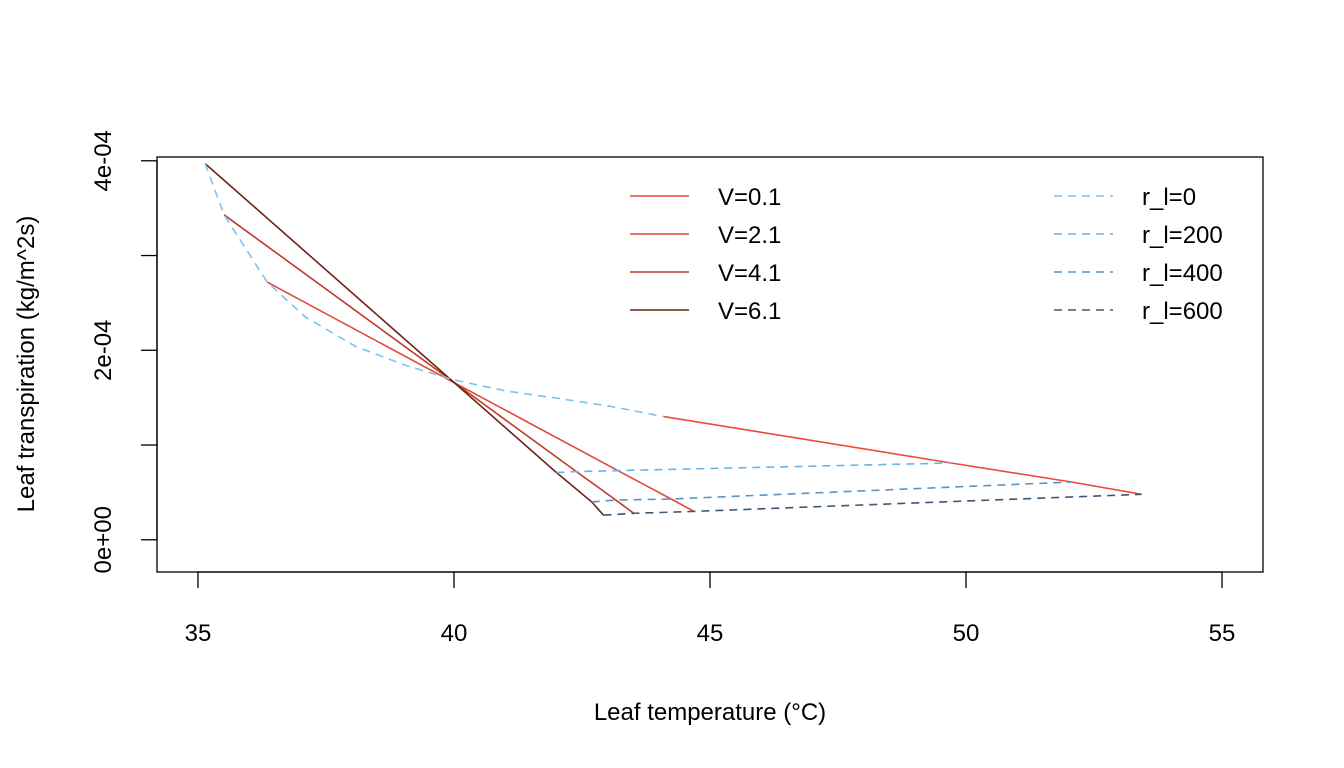 The height and width of the screenshot is (768, 1344). I want to click on x-tick-label: 55, so click(1222, 633).